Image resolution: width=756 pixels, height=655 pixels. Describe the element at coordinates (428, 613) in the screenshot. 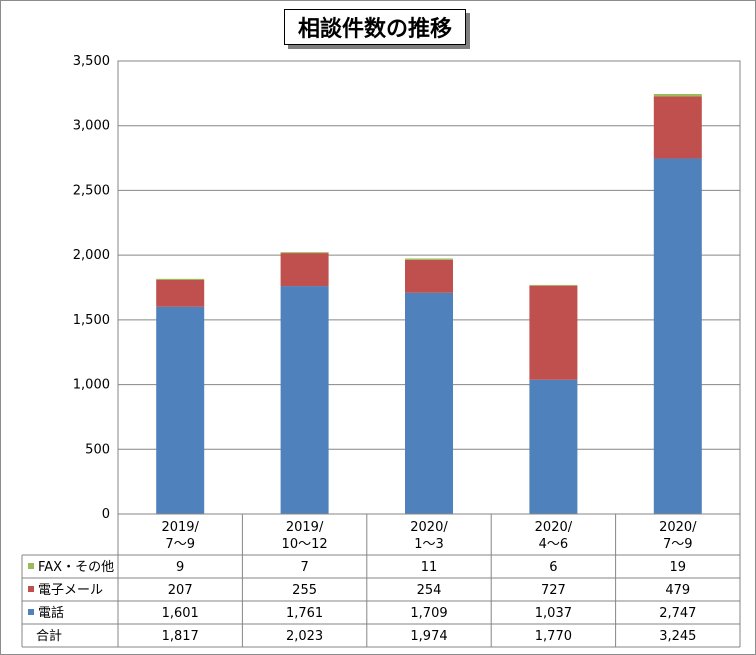

I see `data-label: 1,709` at that location.